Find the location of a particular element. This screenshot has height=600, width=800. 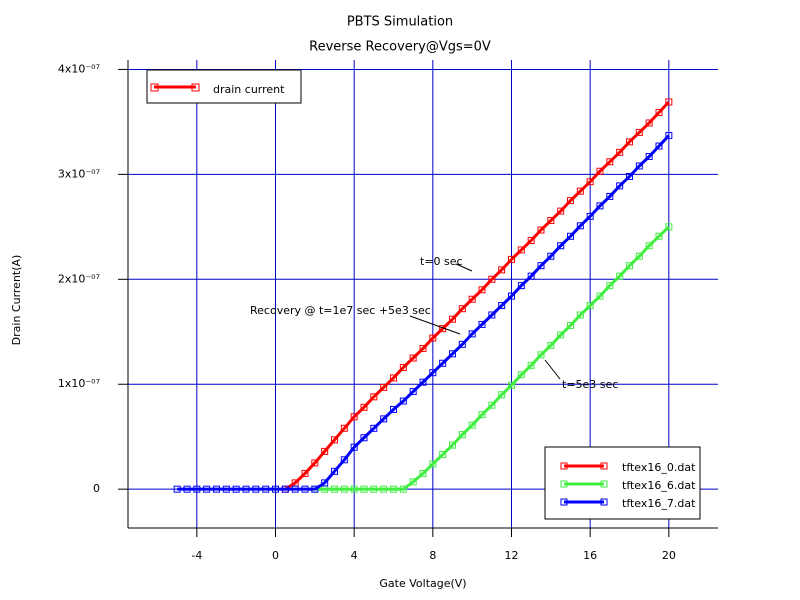

annotation: t=5e3 sec is located at coordinates (590, 384).